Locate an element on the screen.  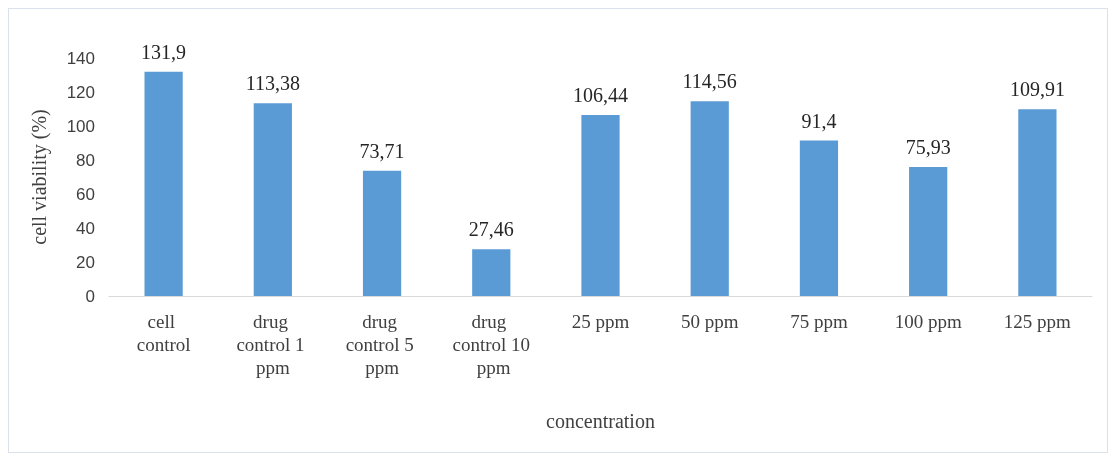
x-tick-label: 25 ppm is located at coordinates (600, 321).